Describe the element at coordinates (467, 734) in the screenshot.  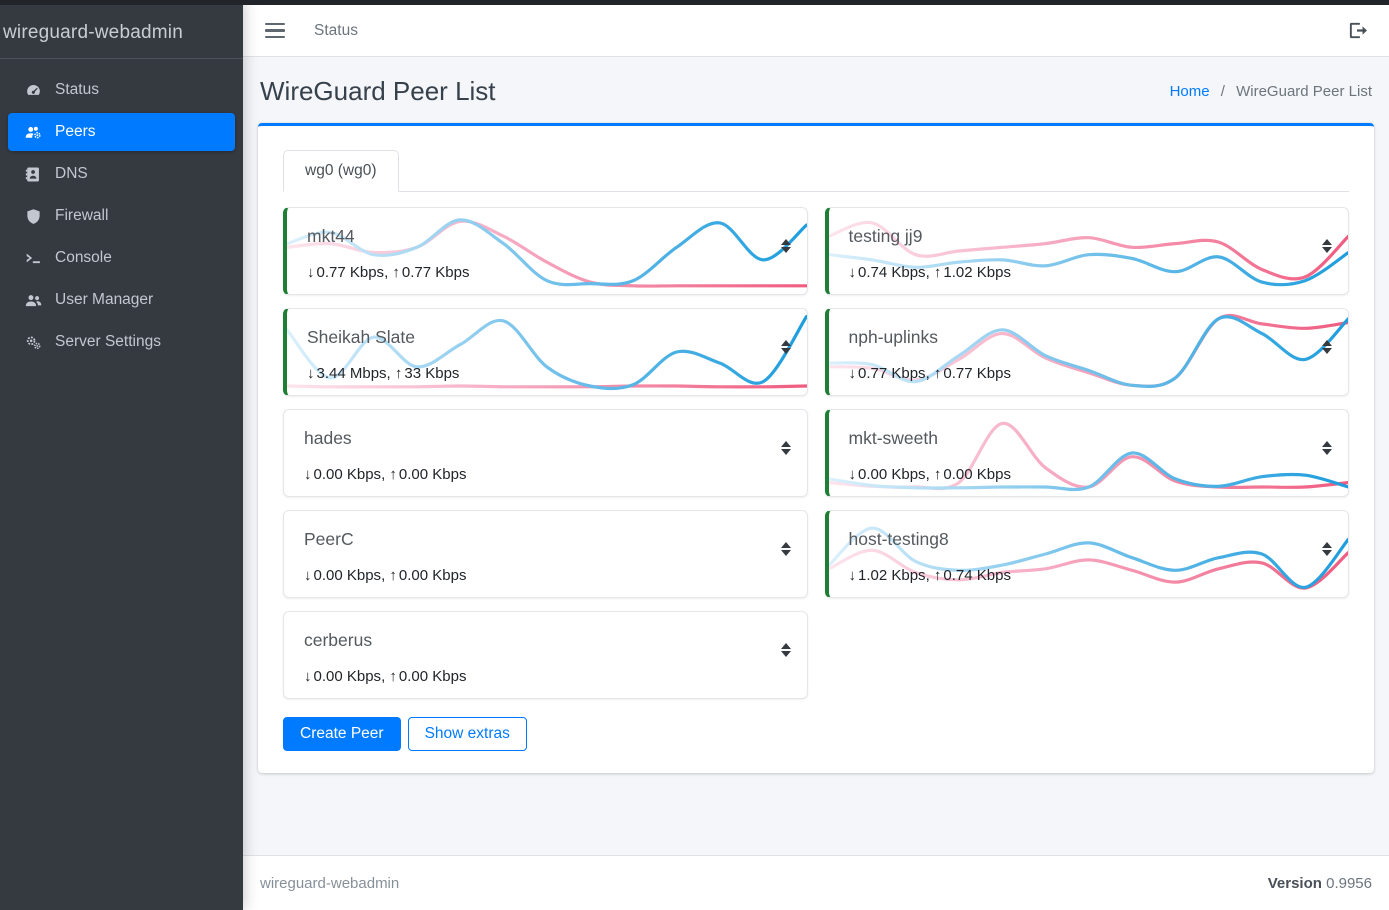
I see `show-extras-button: Show extras` at that location.